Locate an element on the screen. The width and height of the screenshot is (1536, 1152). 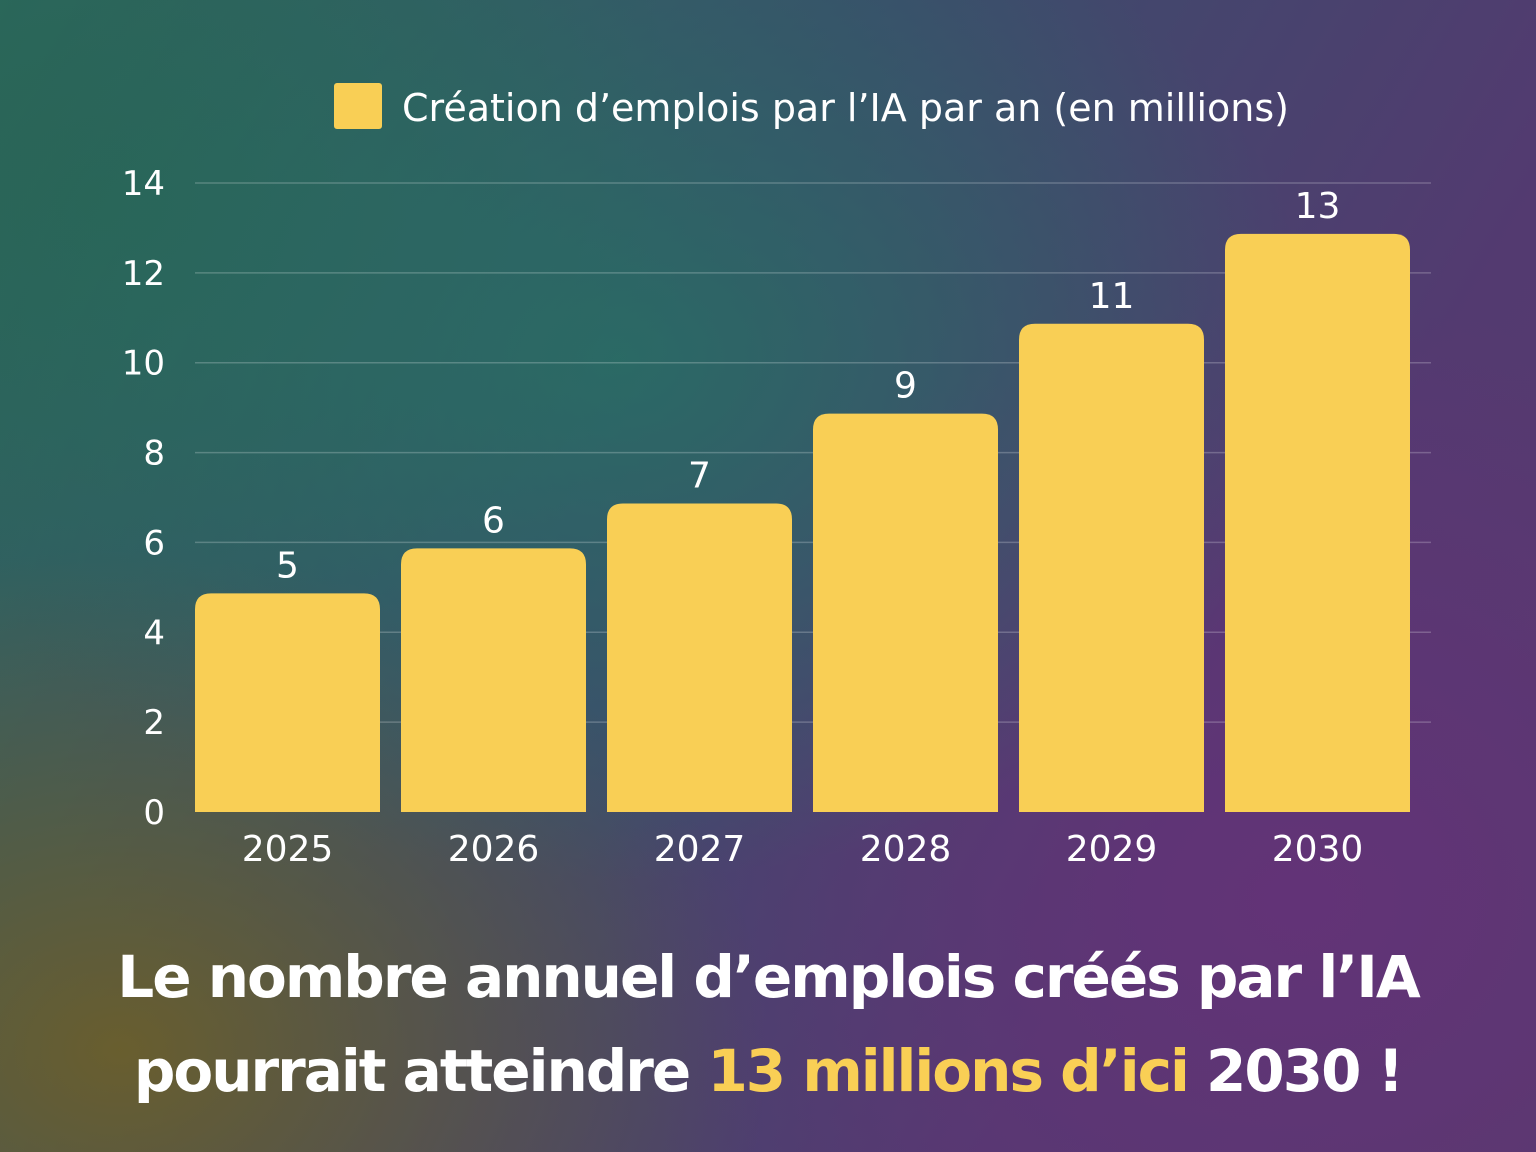
y-tick-label: 4 is located at coordinates (154, 633).